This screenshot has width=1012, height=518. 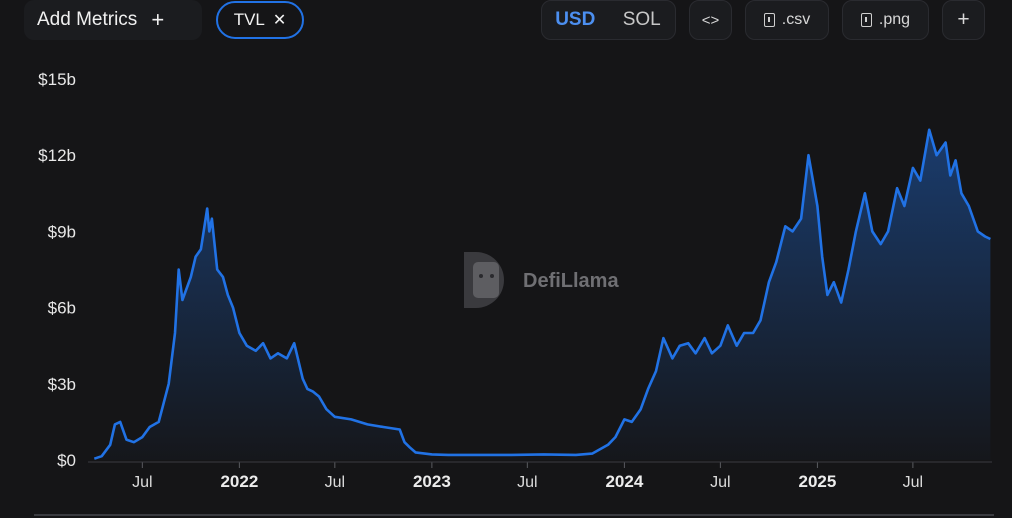 What do you see at coordinates (432, 481) in the screenshot?
I see `x-tick-label: 2023` at bounding box center [432, 481].